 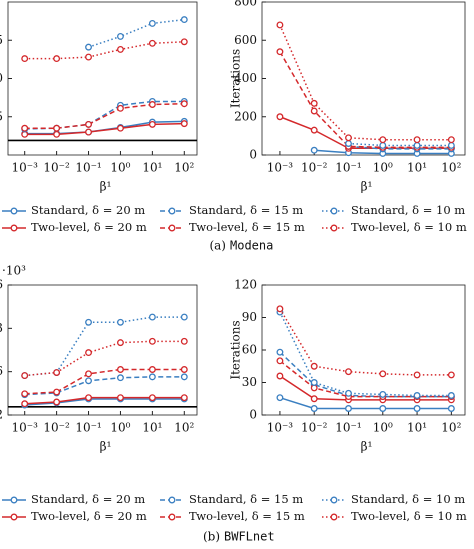 I want to click on legend-label: Two-level, δ = 10 m, so click(x=409, y=227).